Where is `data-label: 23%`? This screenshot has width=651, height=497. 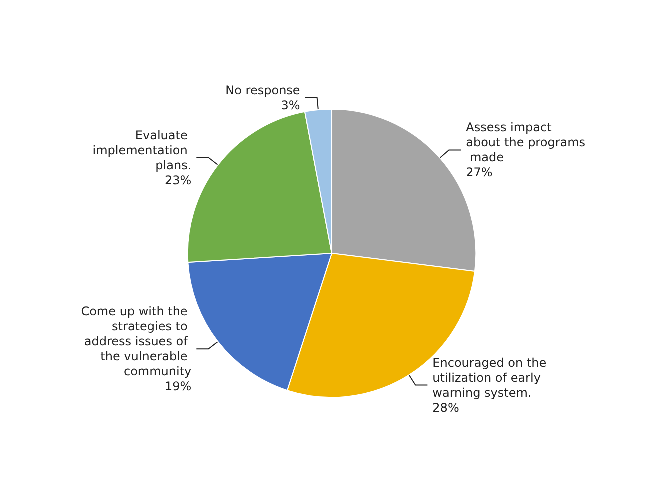 data-label: 23% is located at coordinates (178, 180).